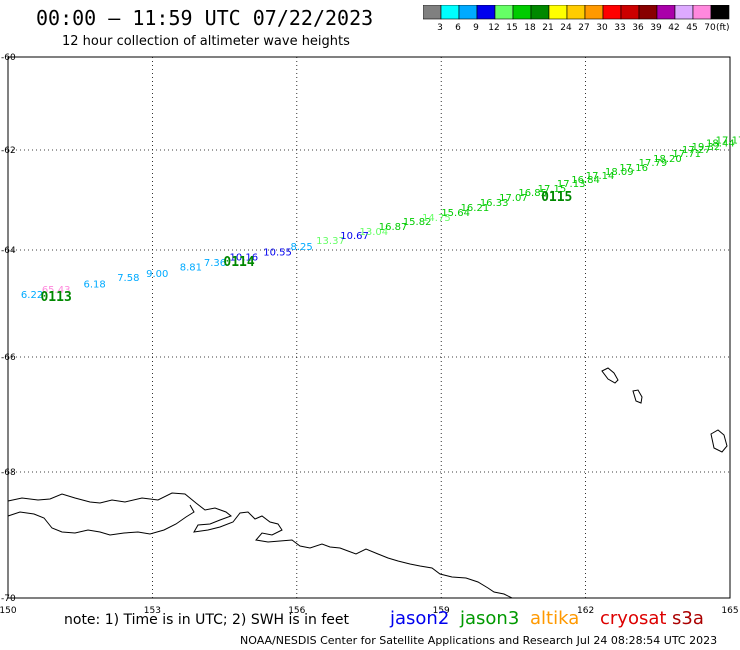 The height and width of the screenshot is (650, 740). I want to click on lon-tick-label: 162, so click(585, 611).